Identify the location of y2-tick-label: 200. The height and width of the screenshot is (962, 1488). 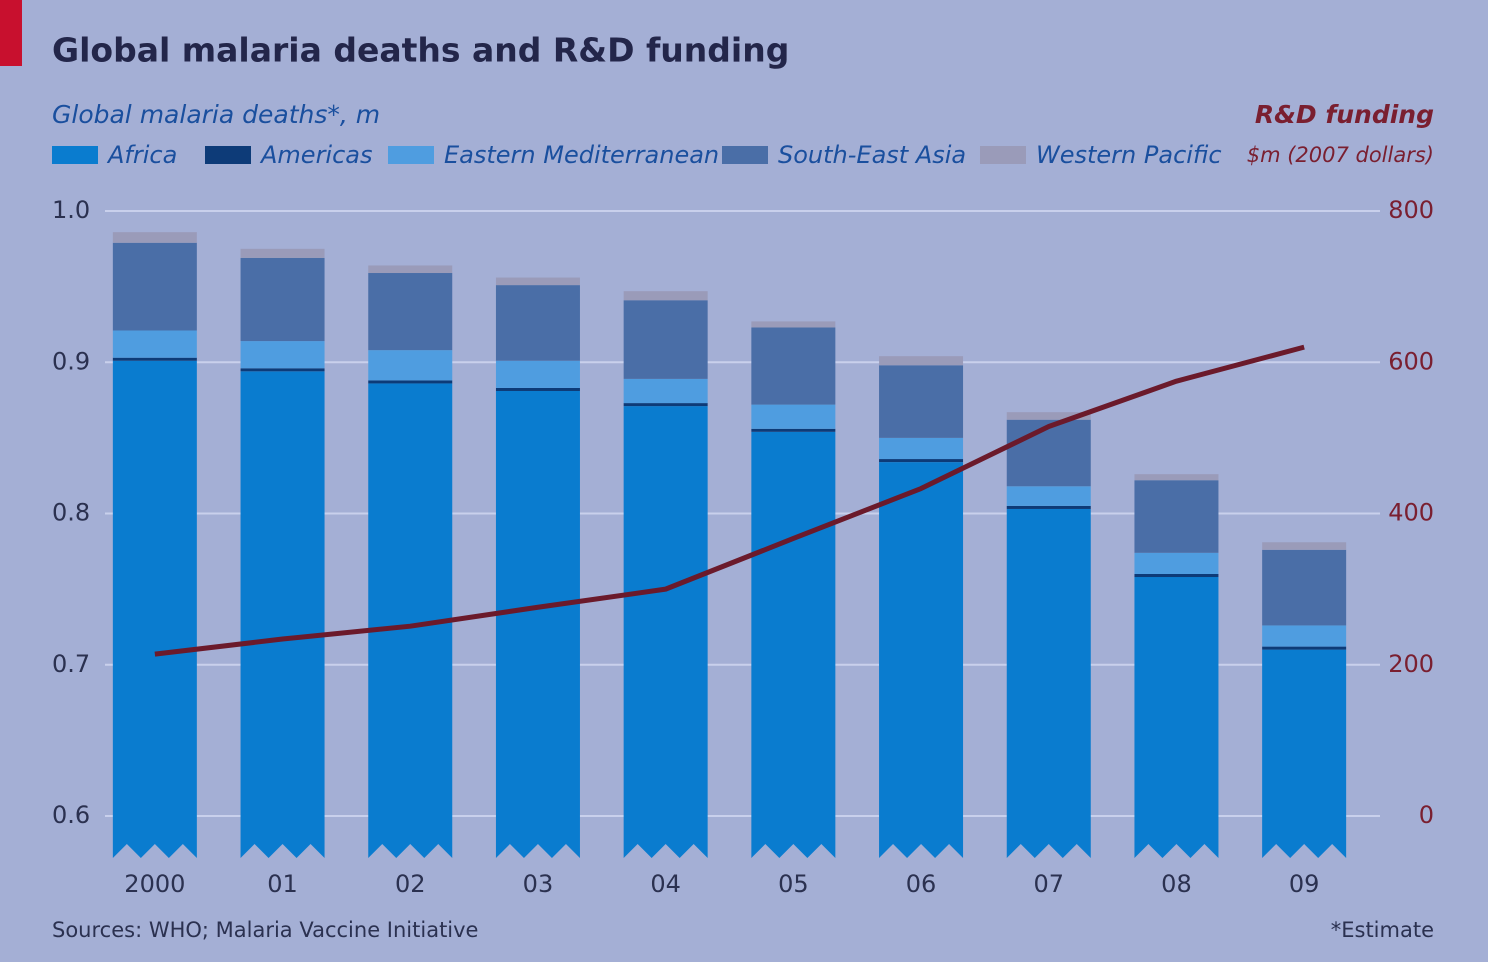
(1411, 664).